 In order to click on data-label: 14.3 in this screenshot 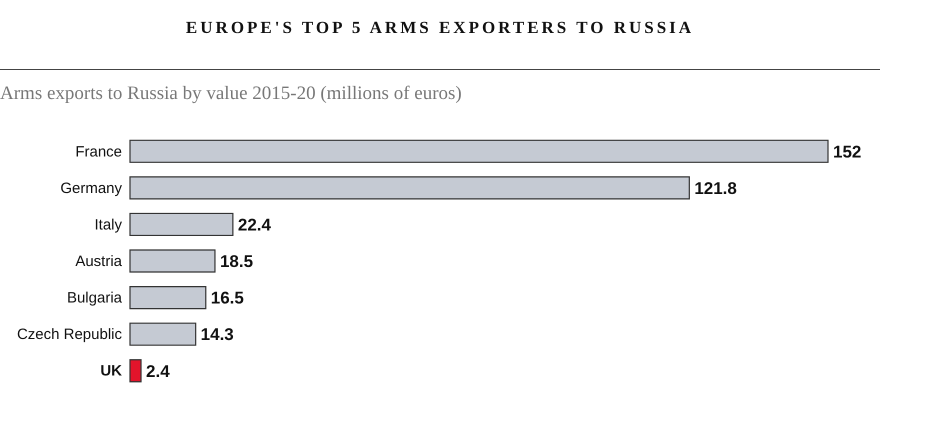, I will do `click(217, 334)`.